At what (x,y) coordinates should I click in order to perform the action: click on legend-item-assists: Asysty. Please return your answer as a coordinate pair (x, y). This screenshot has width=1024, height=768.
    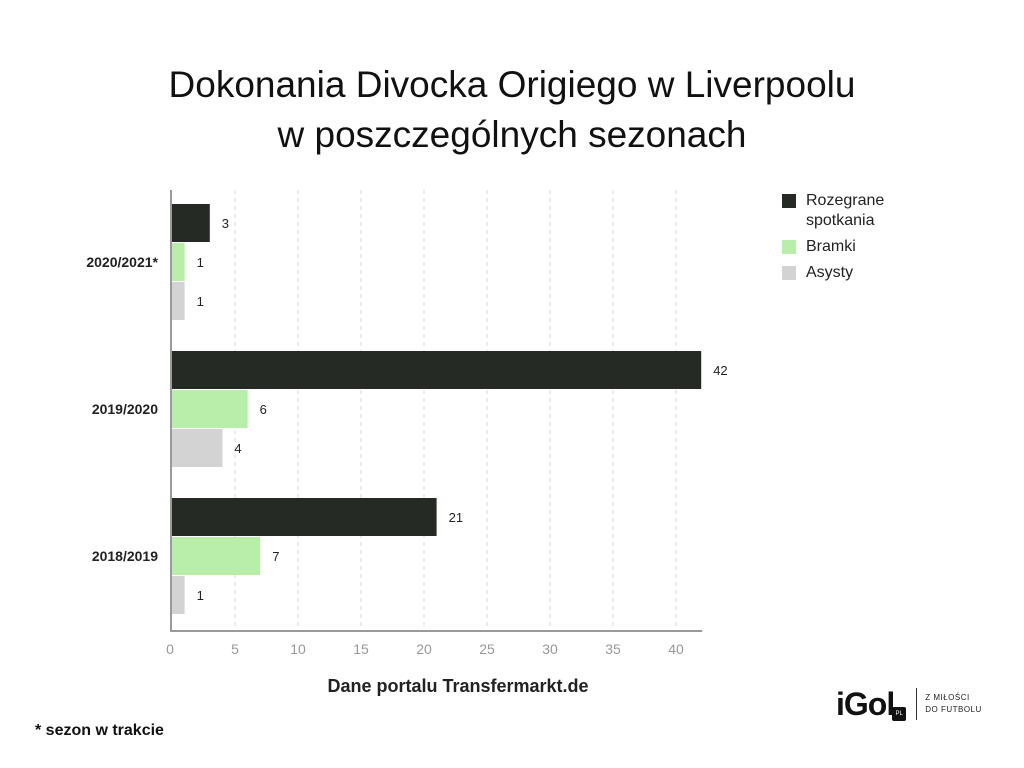
    Looking at the image, I should click on (841, 273).